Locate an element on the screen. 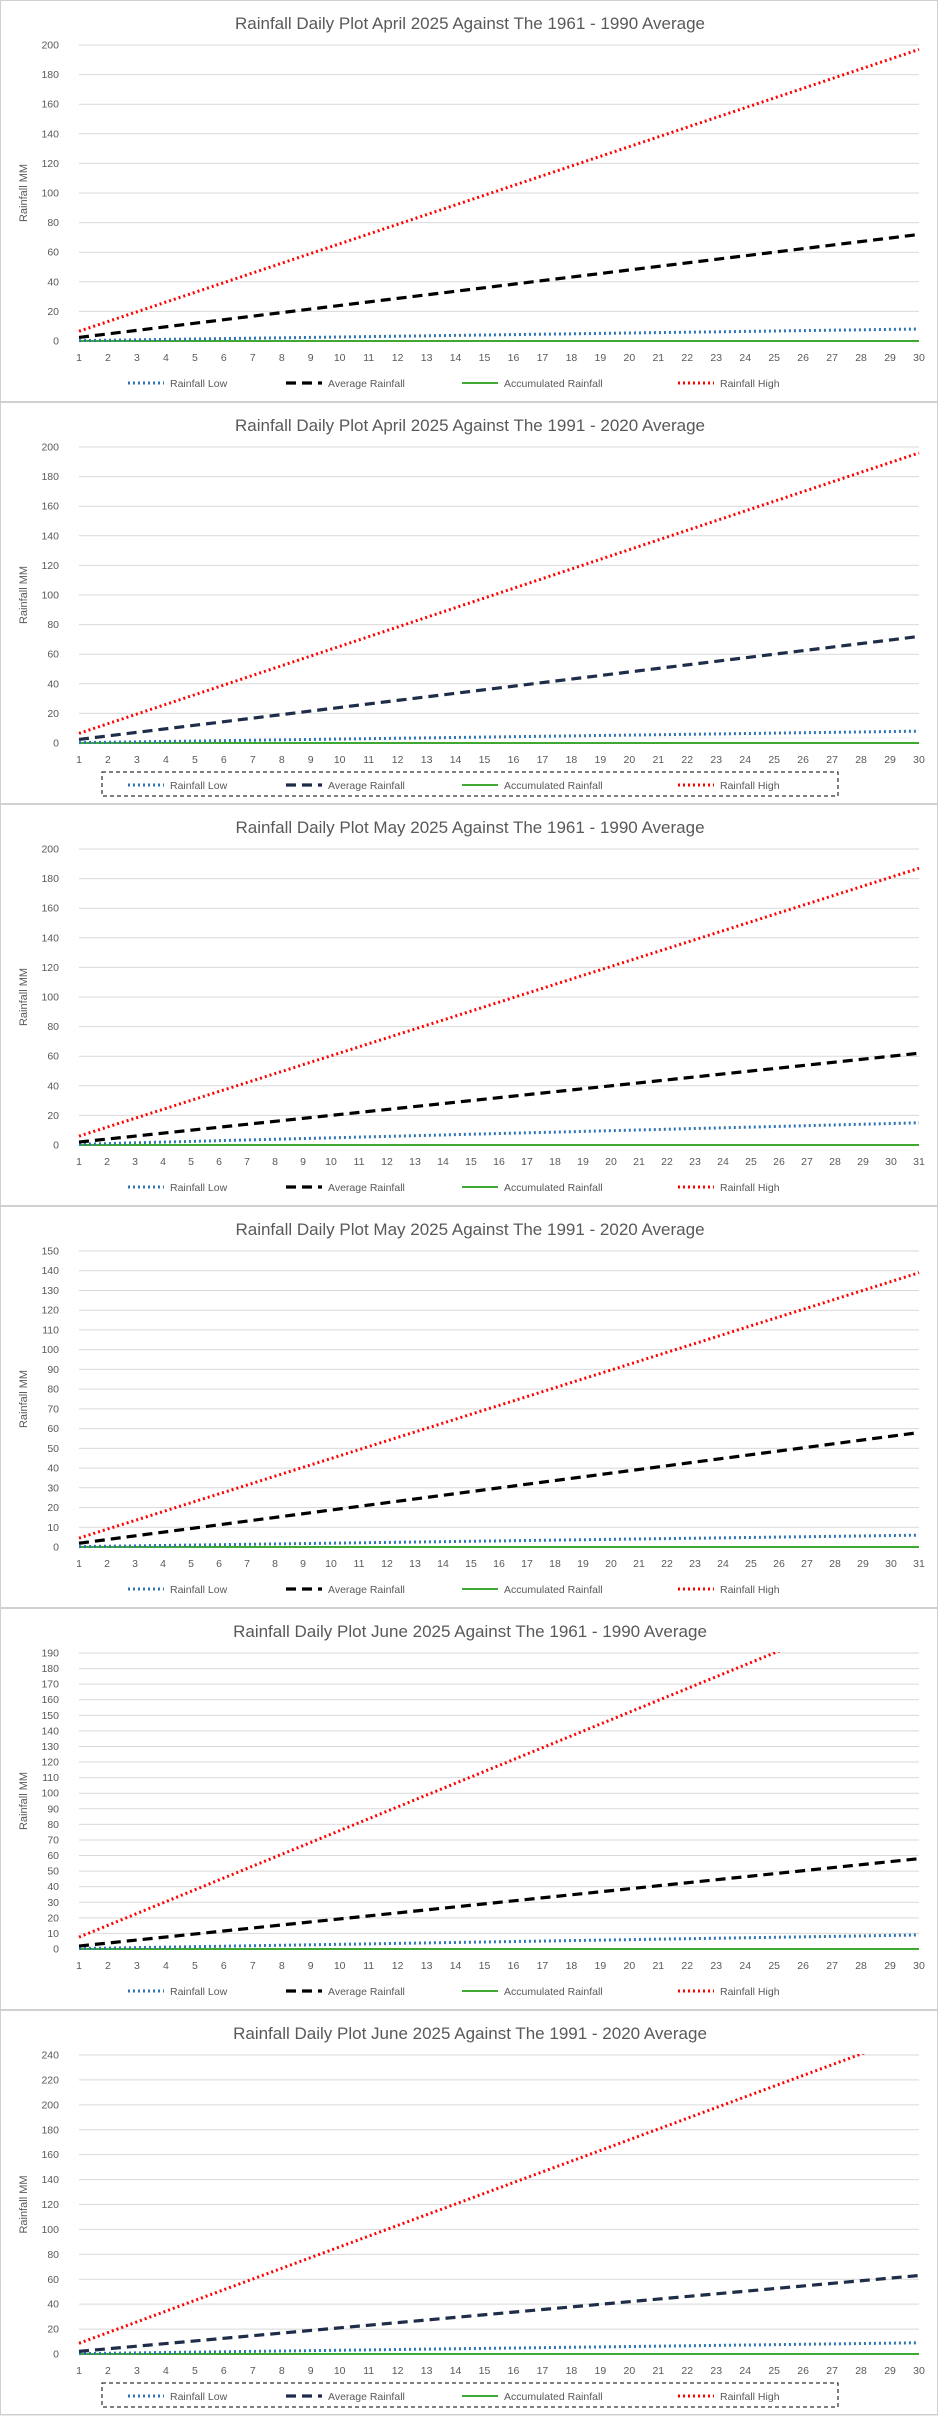  x-tick-label: 19 is located at coordinates (583, 1162).